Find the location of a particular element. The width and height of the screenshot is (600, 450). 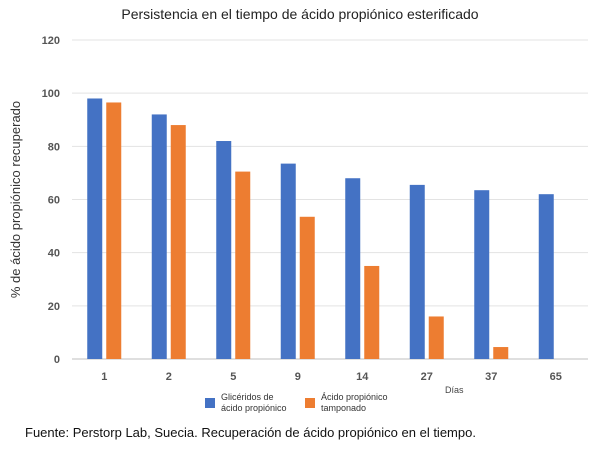

y-axis-label: % de ácido propiónico recuperado is located at coordinates (15, 199).